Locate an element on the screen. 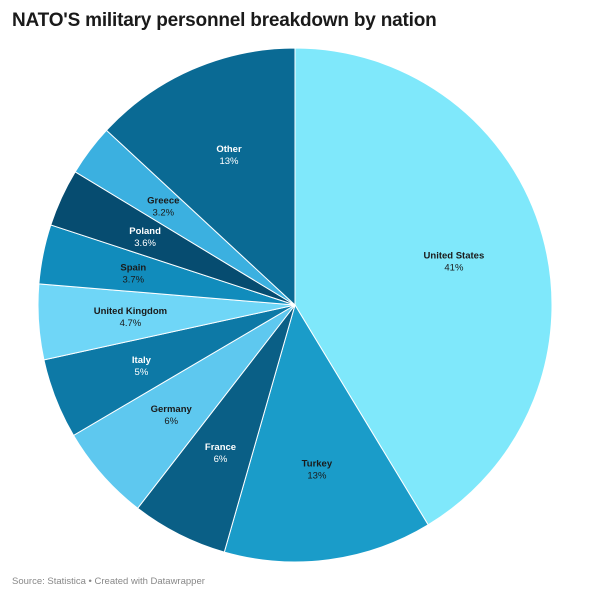 The height and width of the screenshot is (601, 590). slice-label-italy: Italy is located at coordinates (142, 360).